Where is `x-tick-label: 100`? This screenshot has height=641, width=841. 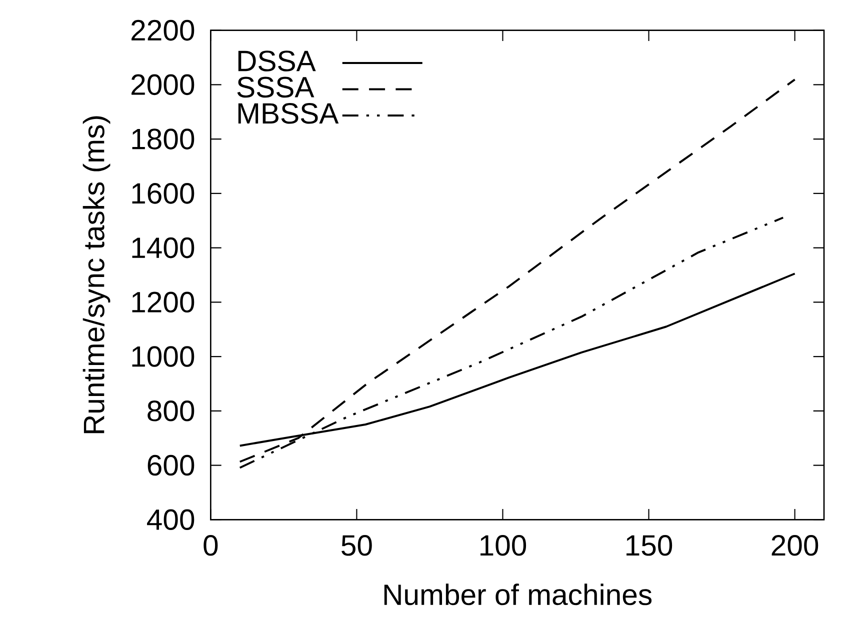
x-tick-label: 100 is located at coordinates (503, 545).